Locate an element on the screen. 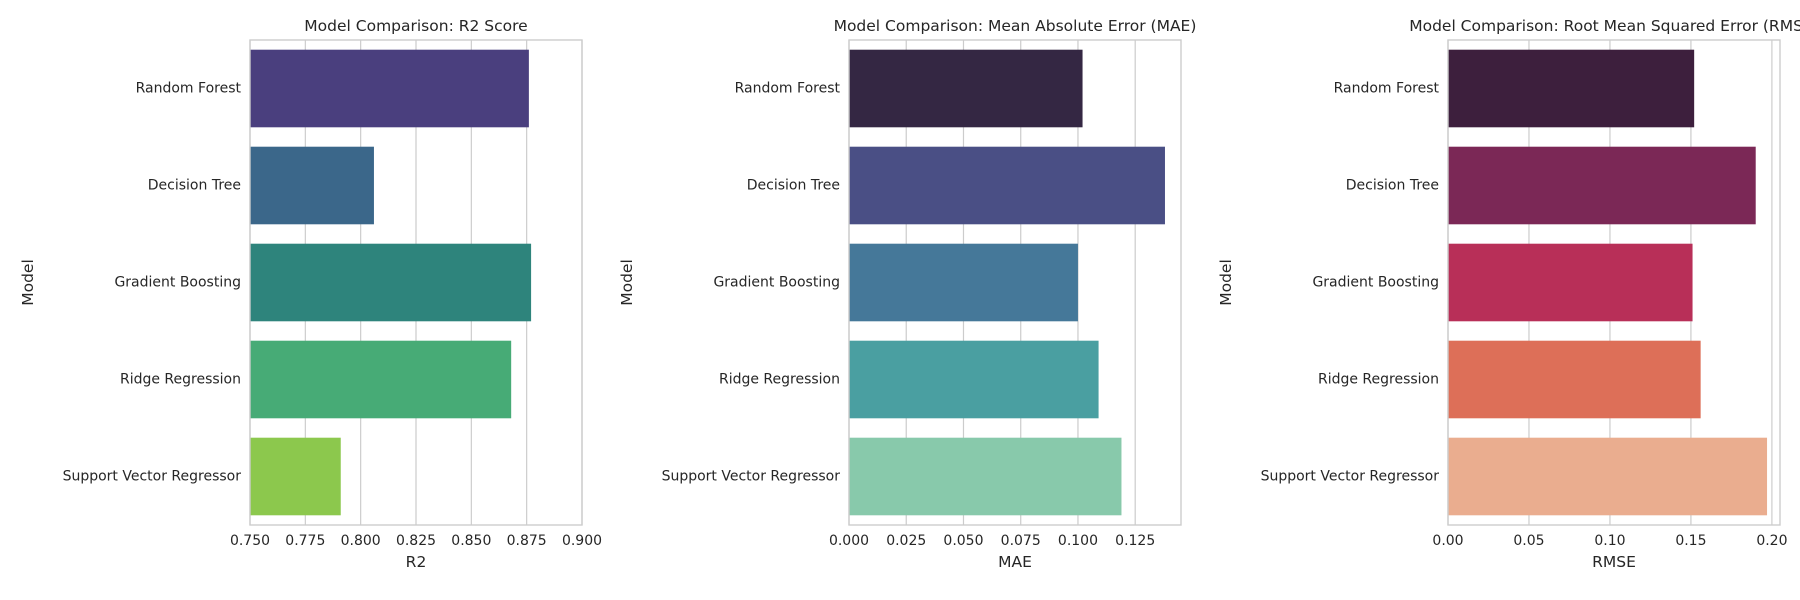 The image size is (1800, 600). x-tick-label: 0.075 is located at coordinates (1021, 541).